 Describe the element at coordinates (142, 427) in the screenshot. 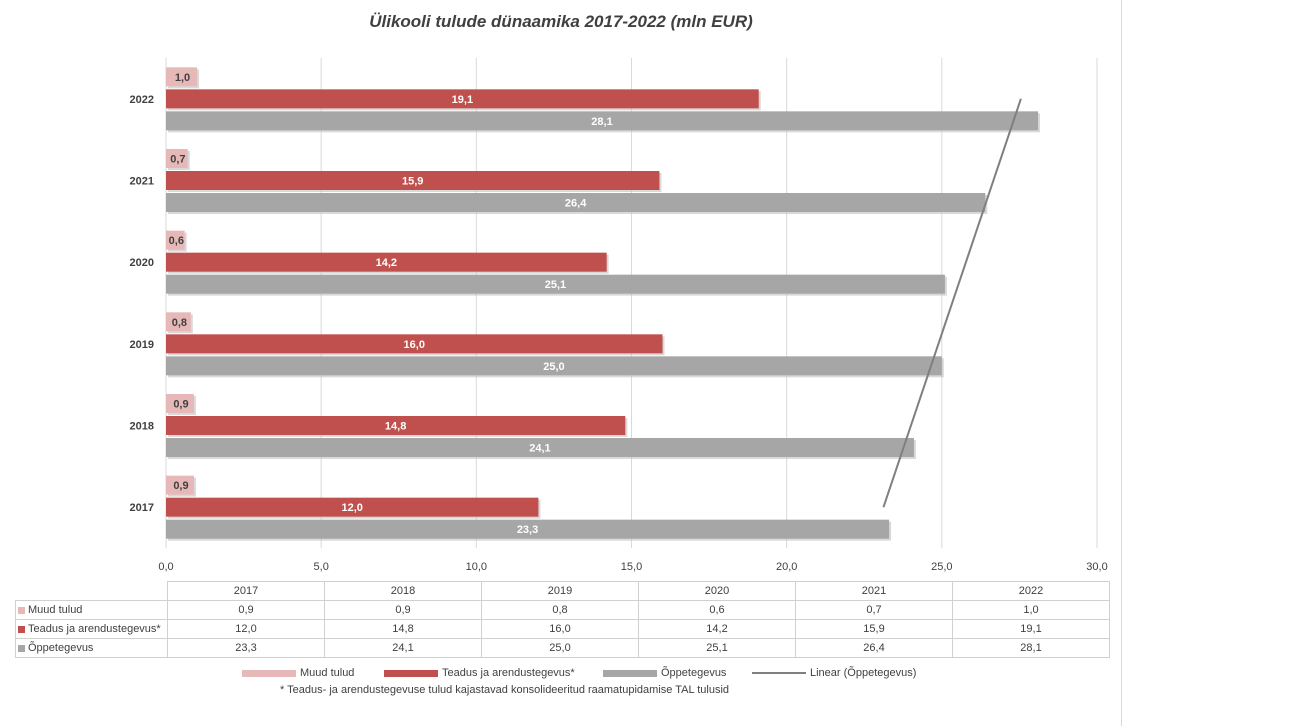

I see `category-label: 2018` at that location.